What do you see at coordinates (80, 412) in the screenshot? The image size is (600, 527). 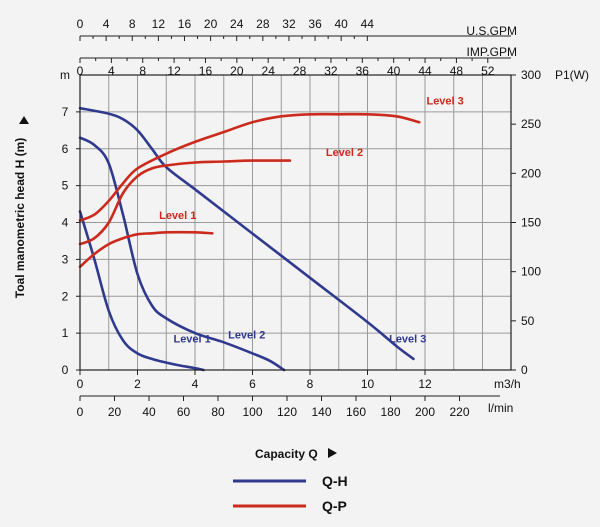 I see `lmin-tick-label: 0` at bounding box center [80, 412].